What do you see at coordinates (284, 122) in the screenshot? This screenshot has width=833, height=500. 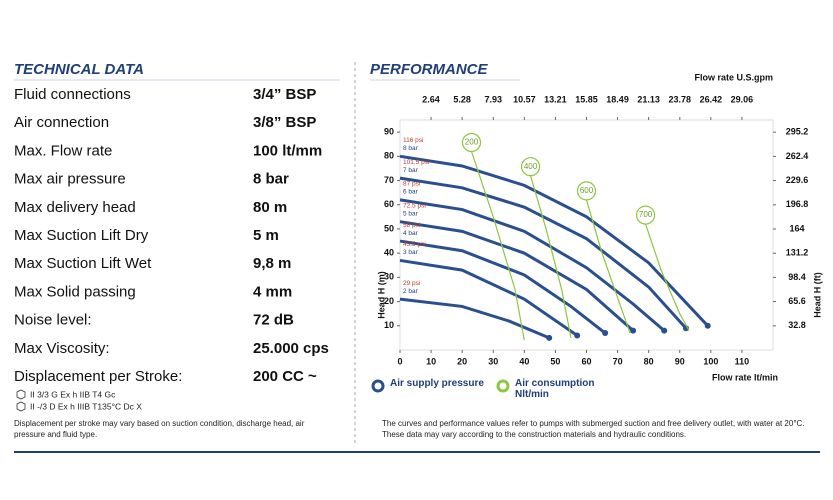 I see `spec-value: 3/8” BSP` at bounding box center [284, 122].